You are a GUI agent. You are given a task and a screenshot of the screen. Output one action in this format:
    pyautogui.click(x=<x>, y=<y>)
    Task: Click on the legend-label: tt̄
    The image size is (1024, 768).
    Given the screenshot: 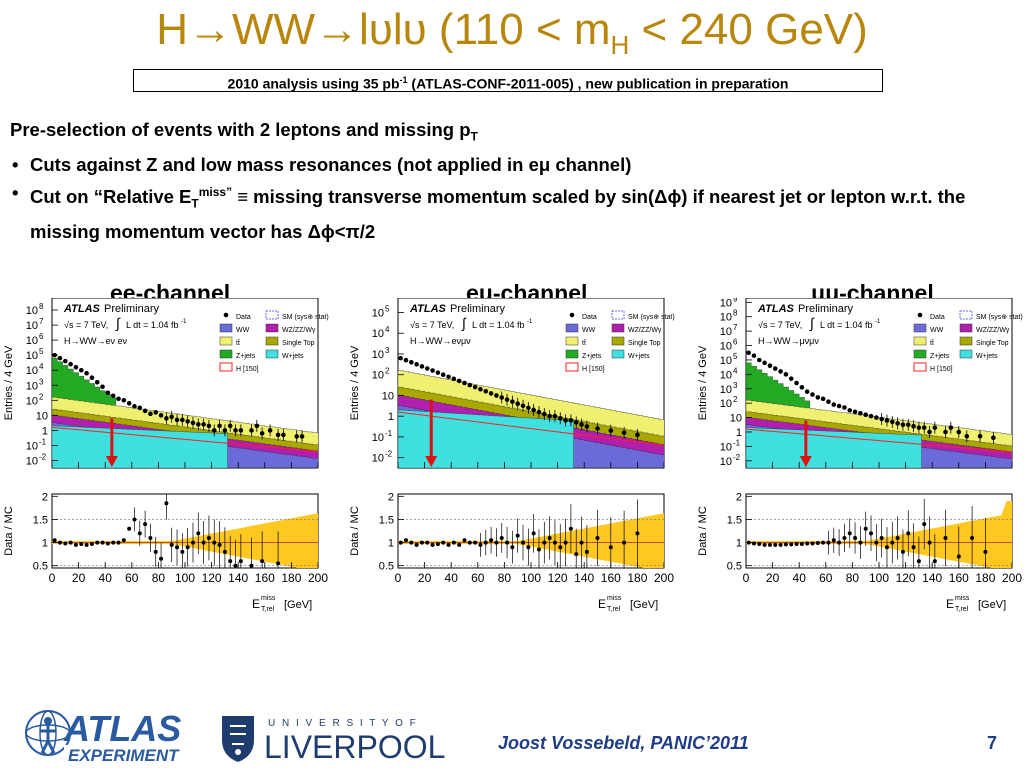 What is the action you would take?
    pyautogui.click(x=584, y=343)
    